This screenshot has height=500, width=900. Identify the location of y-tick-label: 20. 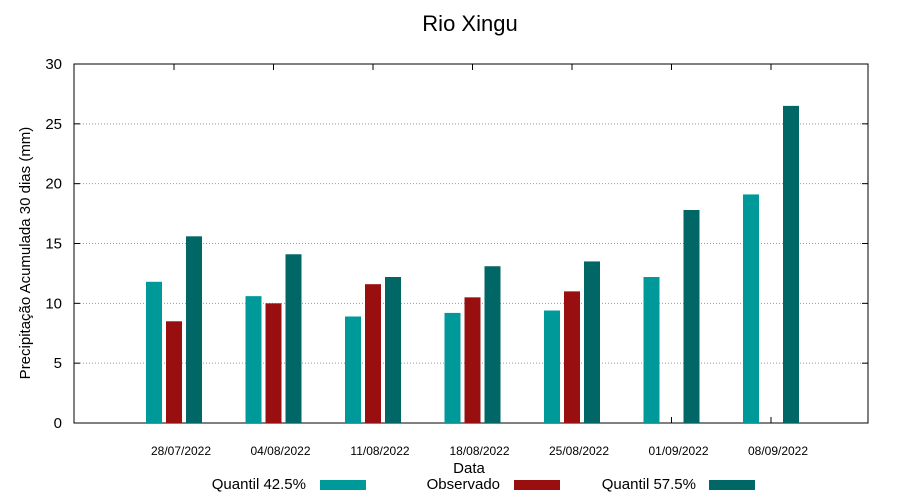
(53, 184).